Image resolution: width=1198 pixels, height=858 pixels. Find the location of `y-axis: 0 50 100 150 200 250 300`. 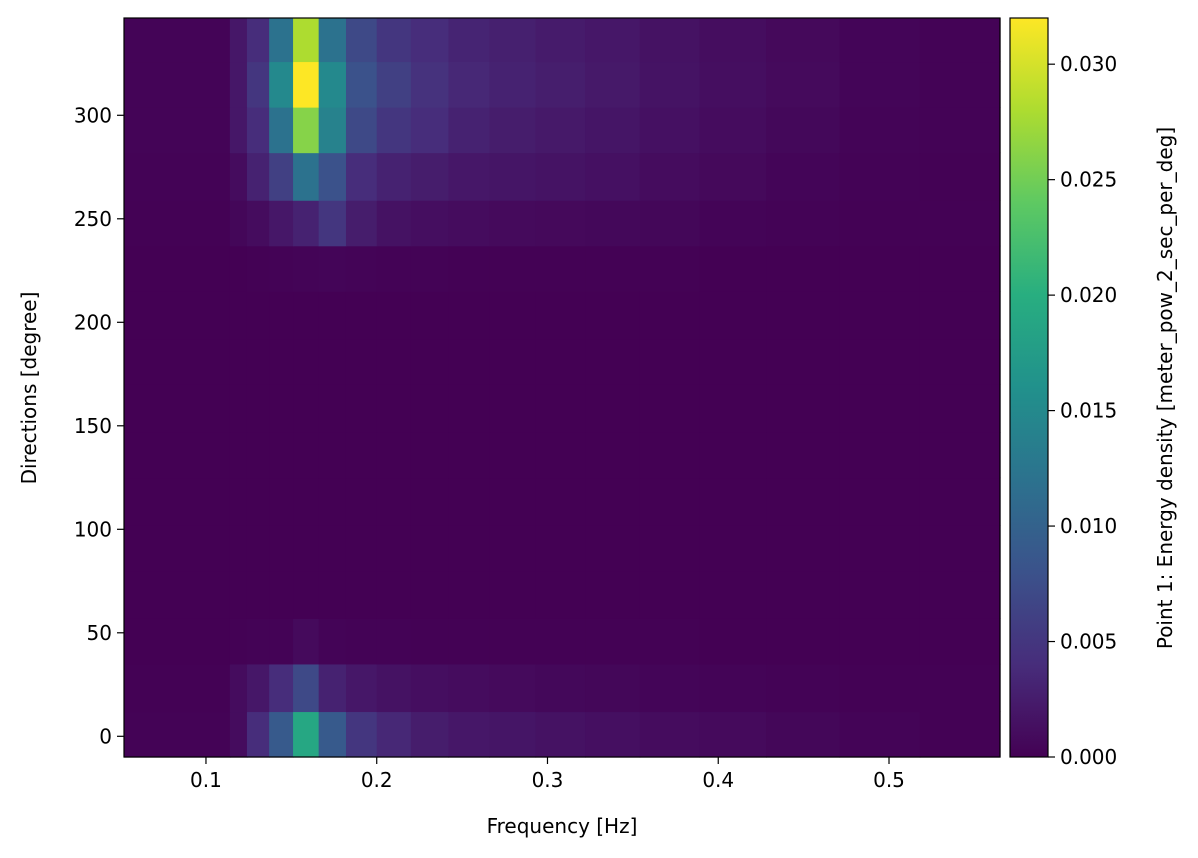

y-axis: 0 50 100 150 200 250 300 is located at coordinates (99, 425).